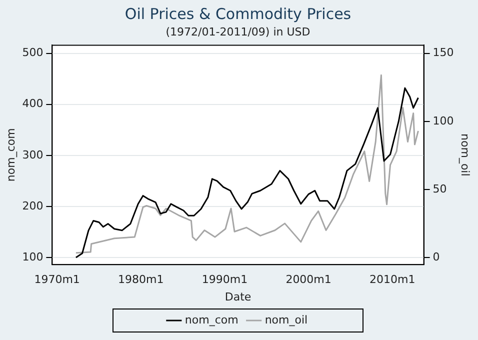 The height and width of the screenshot is (340, 478). Describe the element at coordinates (465, 155) in the screenshot. I see `y2-axis-title: nom_oil` at that location.